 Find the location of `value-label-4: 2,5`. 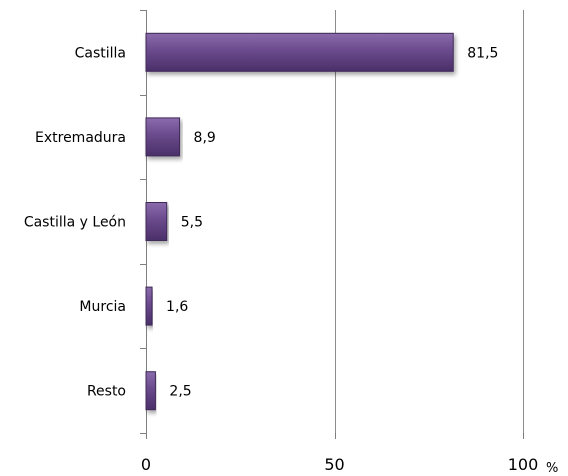

value-label-4: 2,5 is located at coordinates (180, 392).